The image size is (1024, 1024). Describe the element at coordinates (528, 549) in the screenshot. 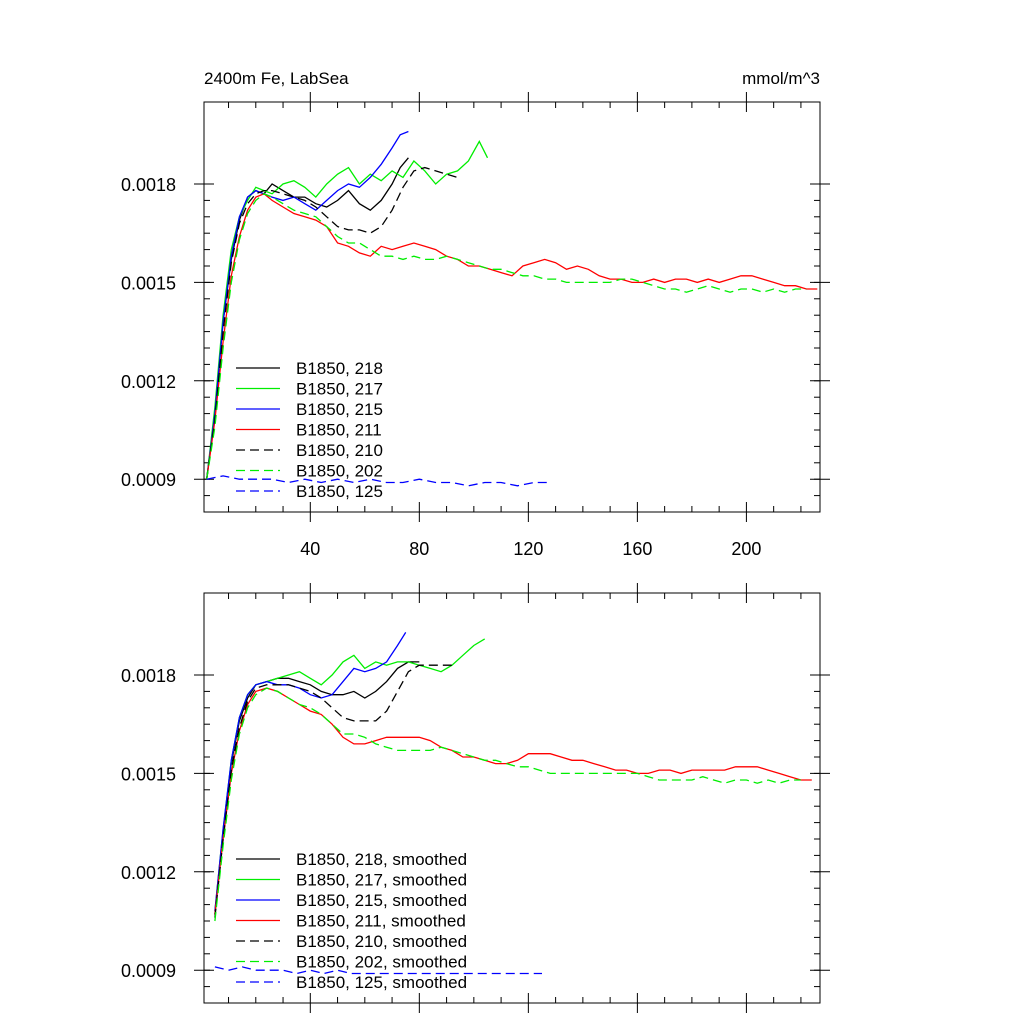

I see `x-tick-label: 120` at that location.